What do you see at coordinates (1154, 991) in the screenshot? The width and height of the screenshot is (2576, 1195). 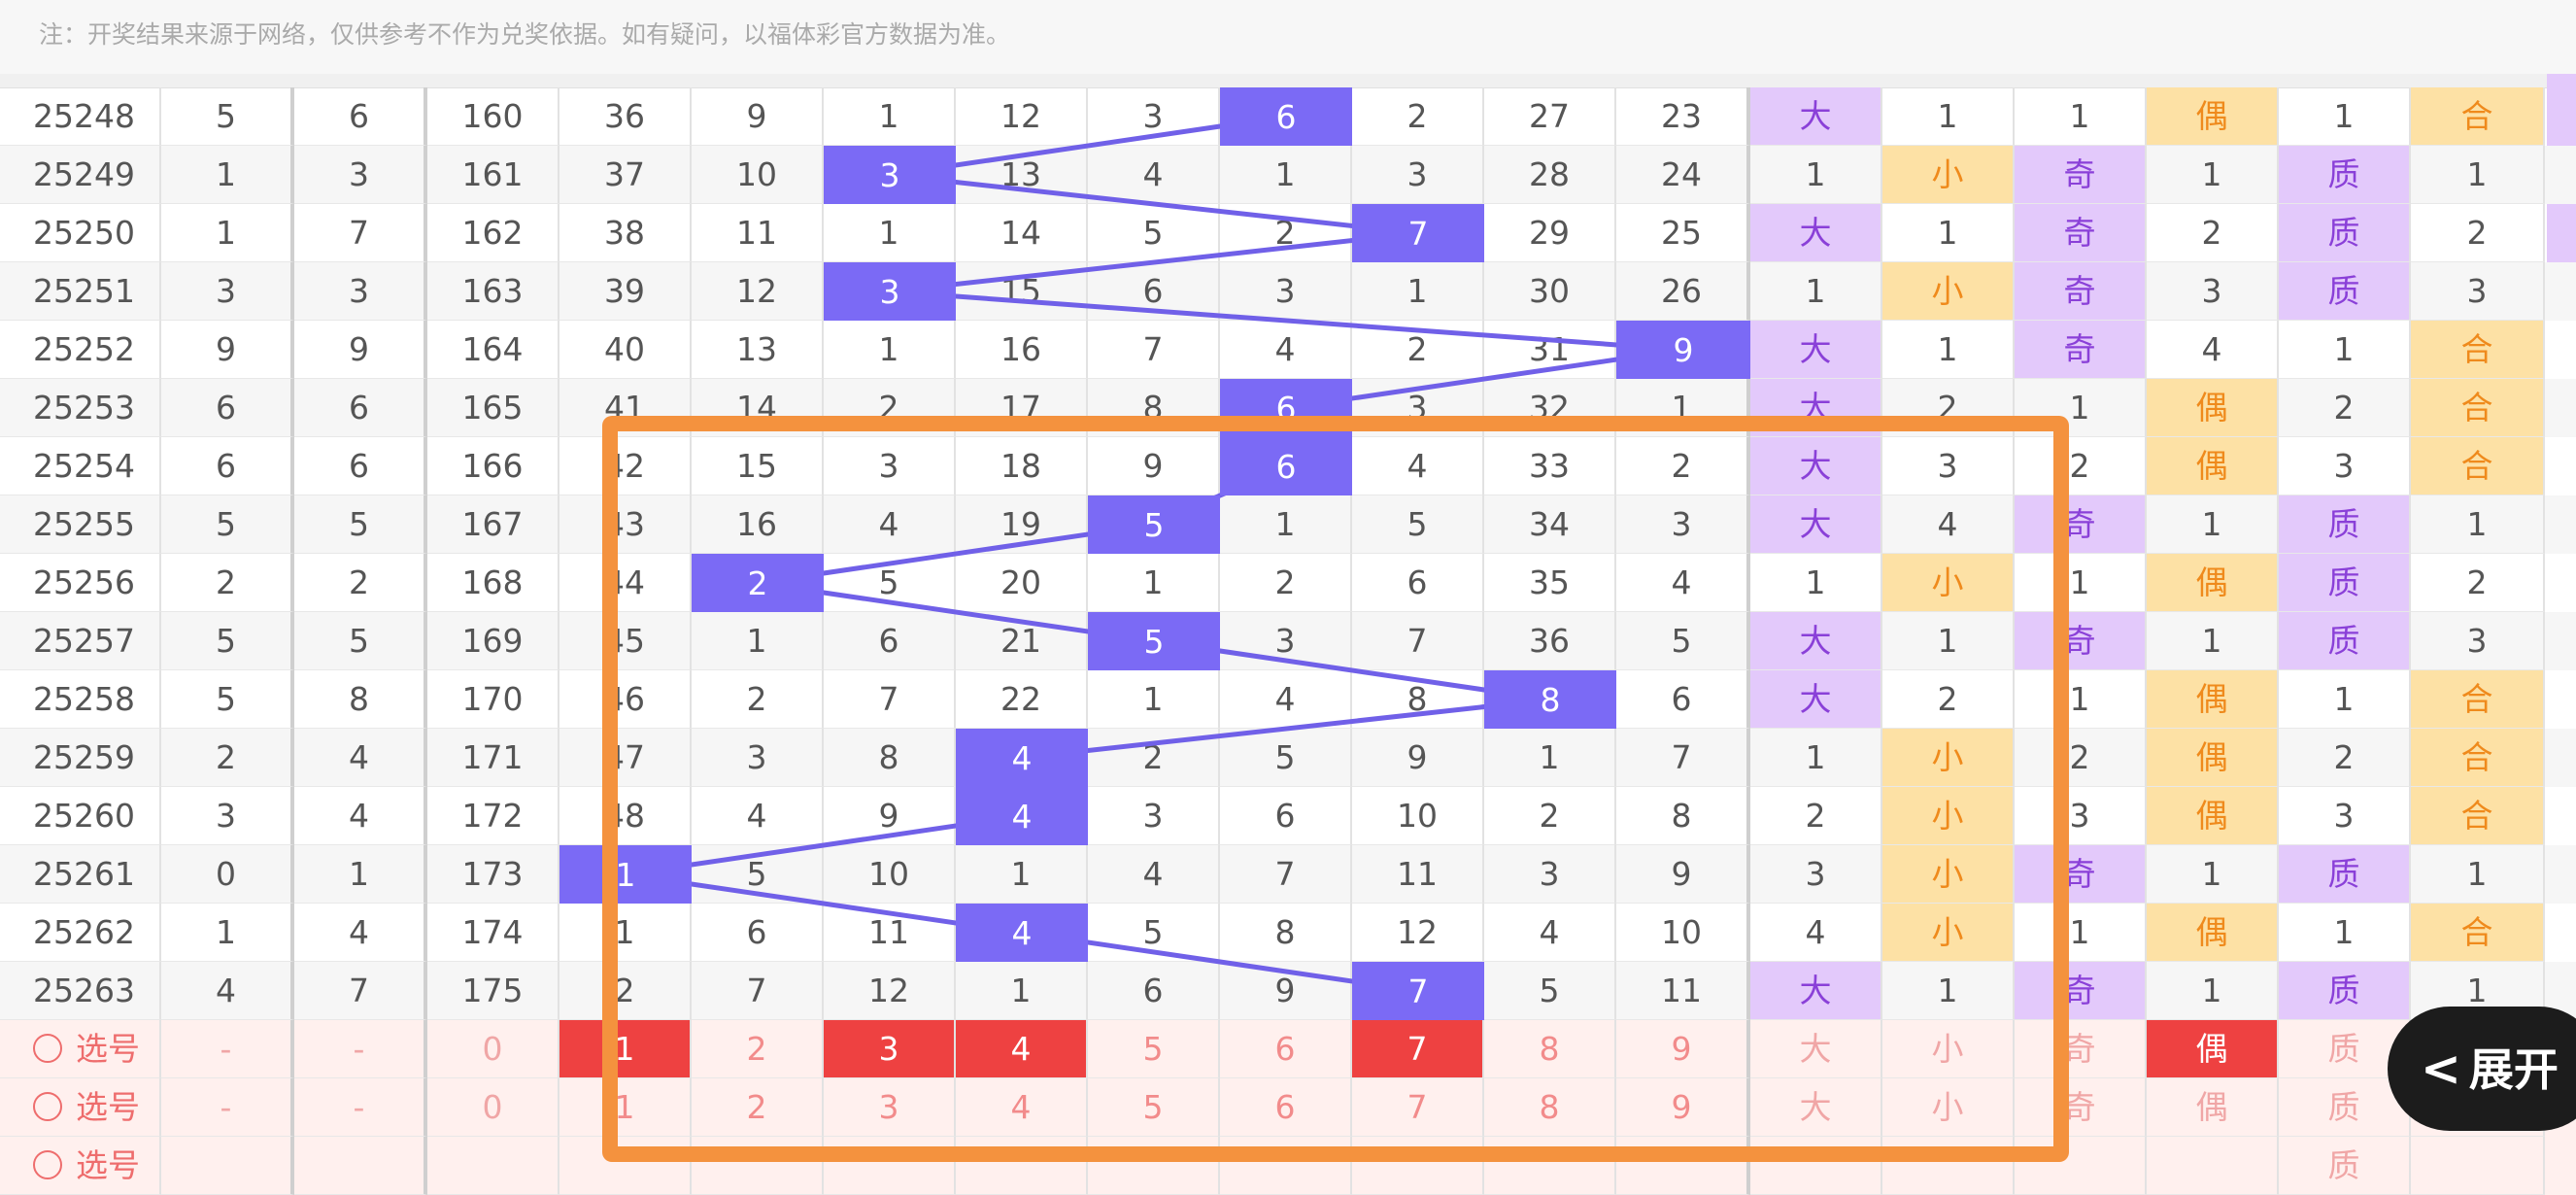 I see `miss-value-cell: 6` at bounding box center [1154, 991].